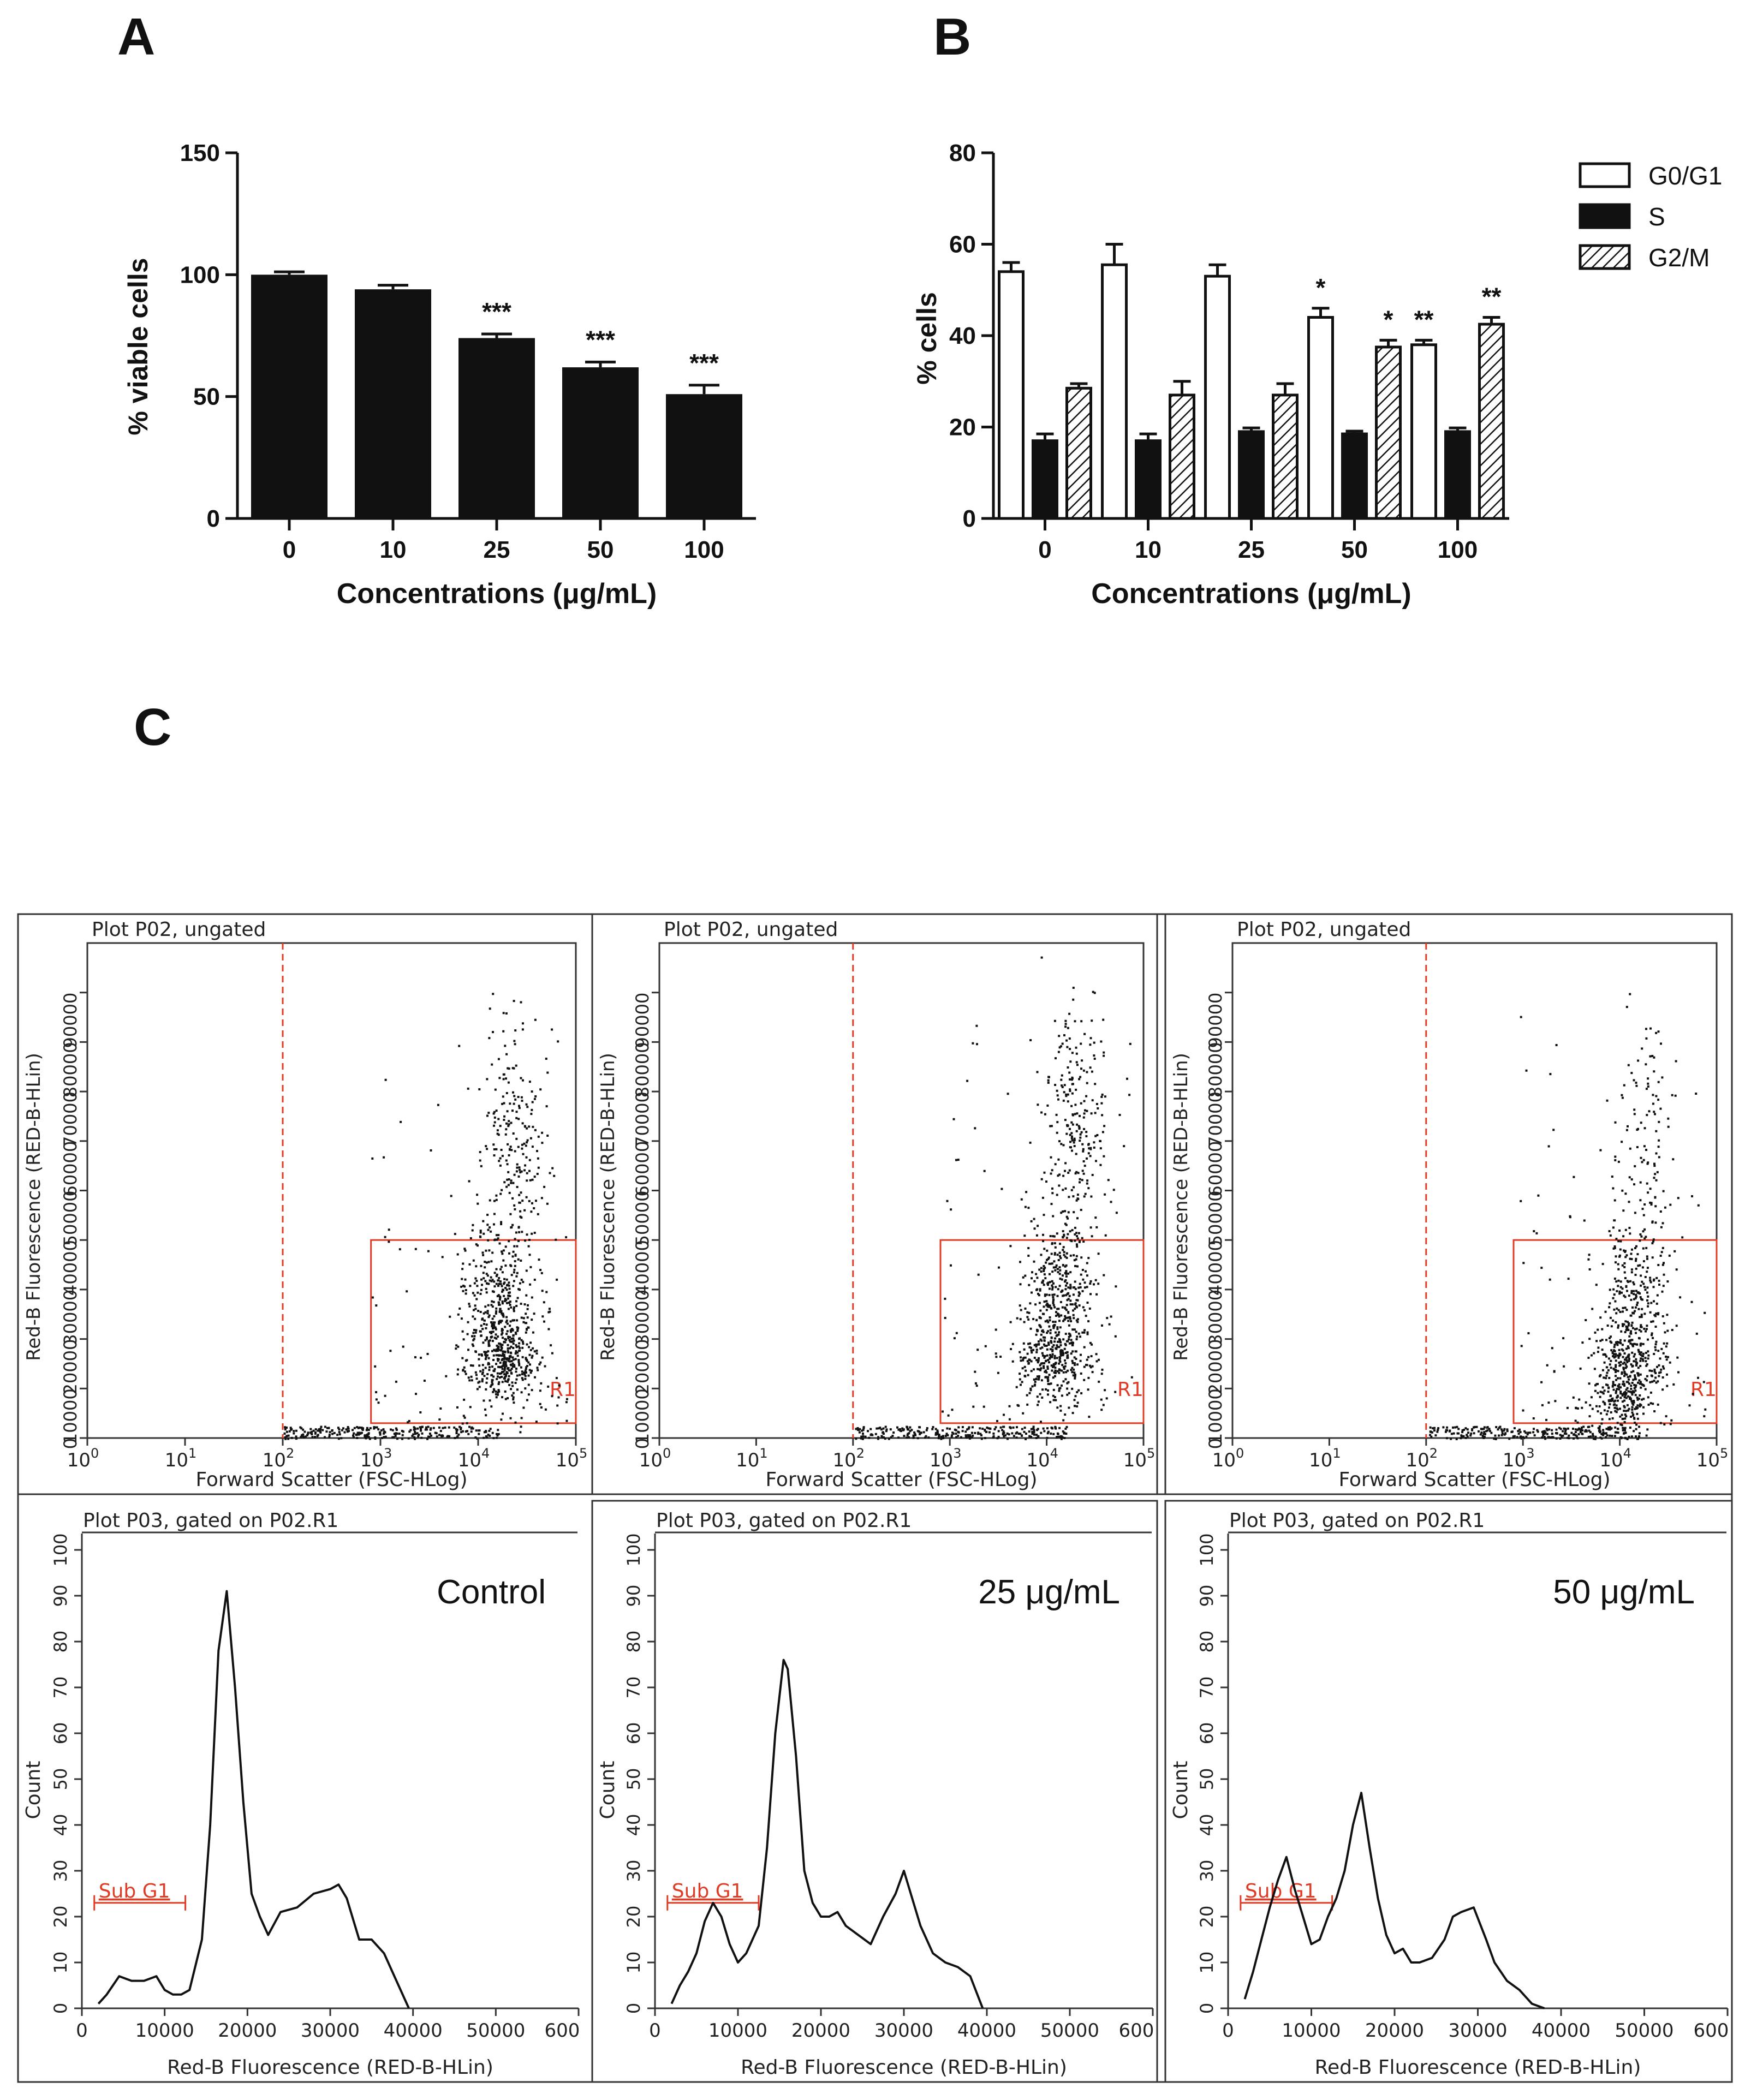 The height and width of the screenshot is (2100, 1745). What do you see at coordinates (642, 1416) in the screenshot?
I see `y-tick-label: 10000` at bounding box center [642, 1416].